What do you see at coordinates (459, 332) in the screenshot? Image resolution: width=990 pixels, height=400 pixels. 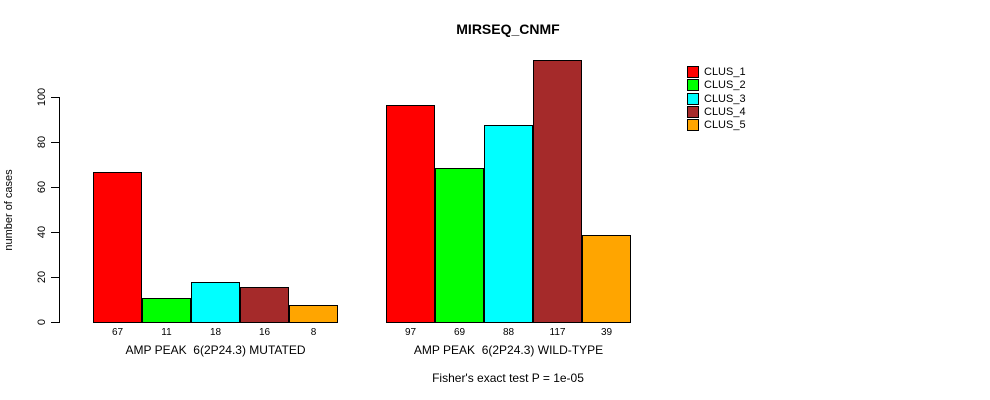 I see `bar-value-label: 69` at bounding box center [459, 332].